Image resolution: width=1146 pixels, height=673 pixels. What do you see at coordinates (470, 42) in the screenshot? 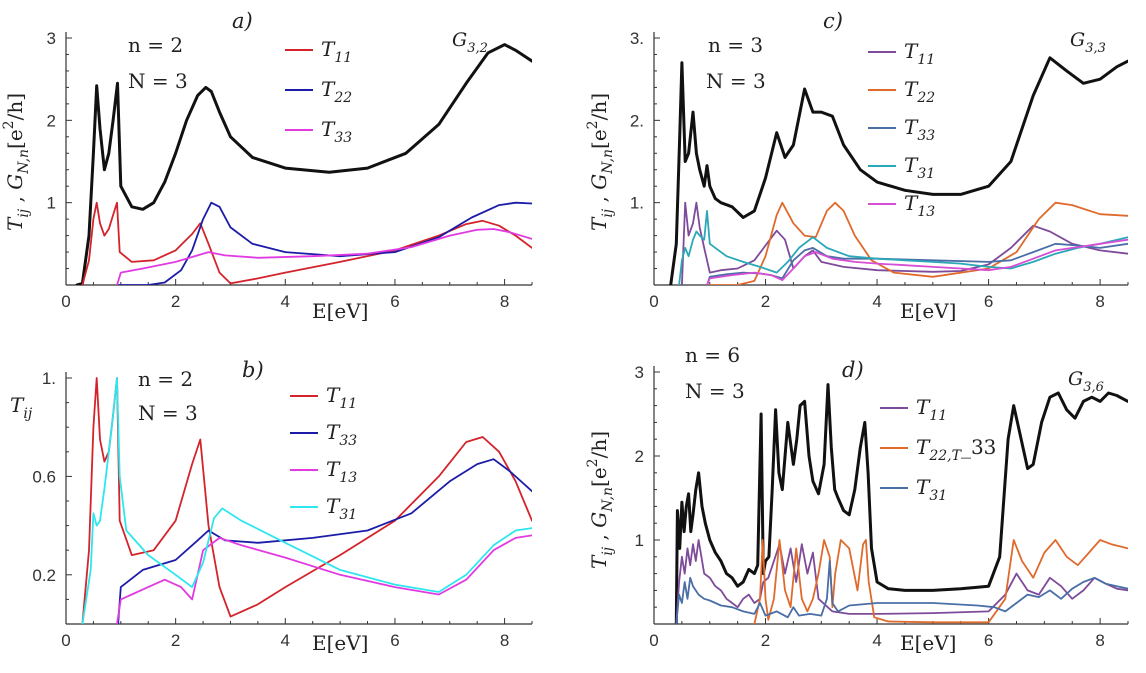
I see `curve-label-g: G3,2​` at bounding box center [470, 42].